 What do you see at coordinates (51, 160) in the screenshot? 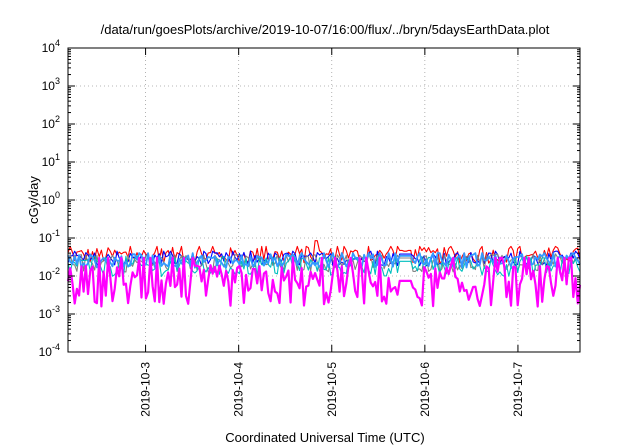
I see `y-tick-label: 10¹` at bounding box center [51, 160].